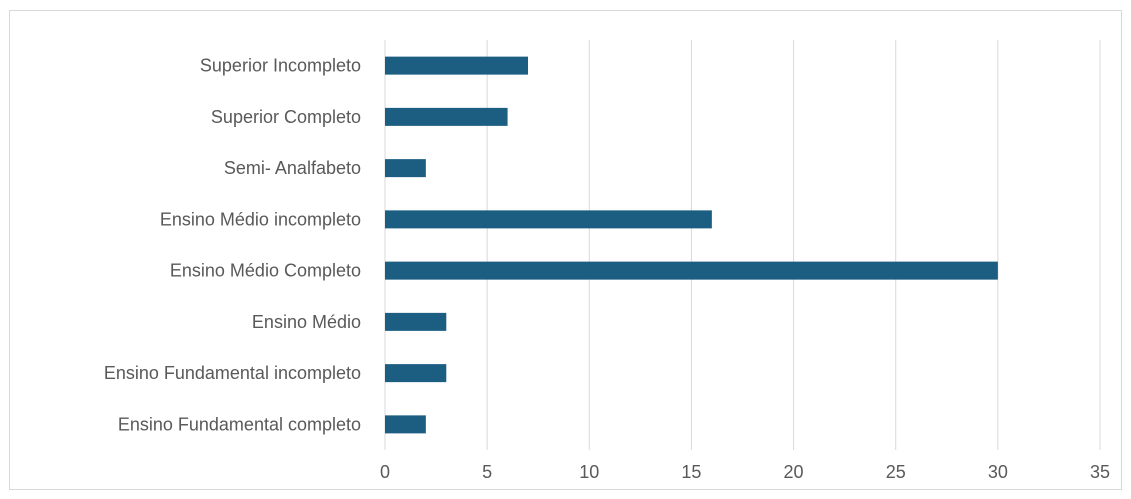 The image size is (1131, 499). Describe the element at coordinates (306, 322) in the screenshot. I see `category-label: Ensino Médio` at that location.